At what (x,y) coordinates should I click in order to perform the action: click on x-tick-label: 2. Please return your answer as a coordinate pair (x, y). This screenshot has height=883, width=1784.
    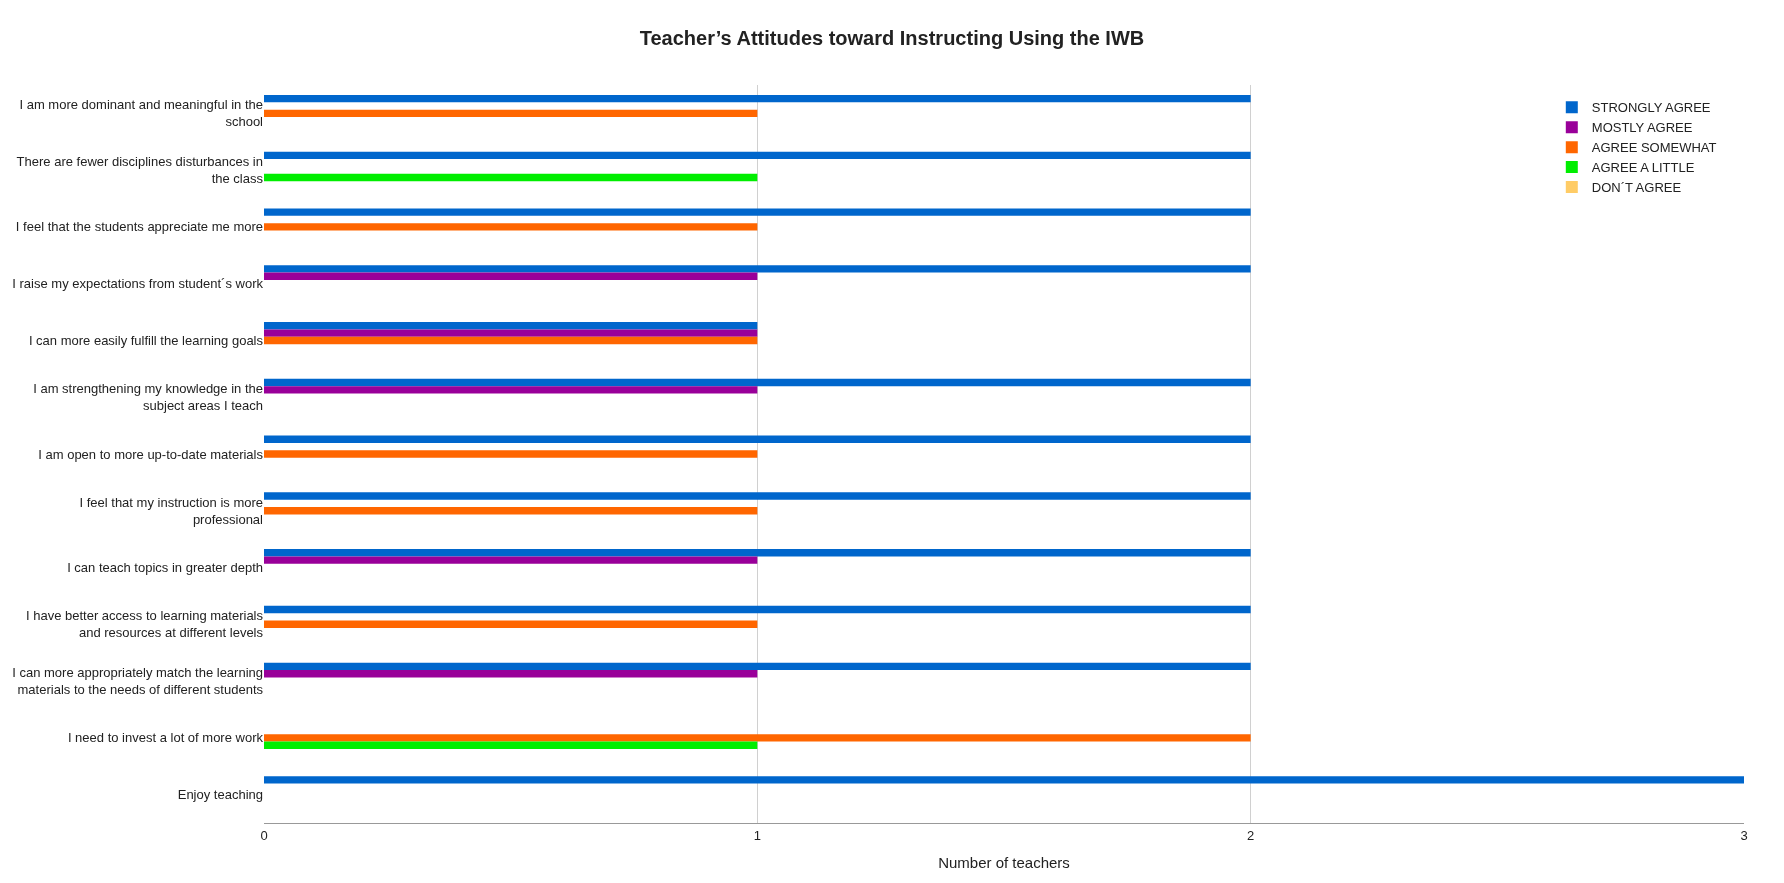
    Looking at the image, I should click on (1251, 835).